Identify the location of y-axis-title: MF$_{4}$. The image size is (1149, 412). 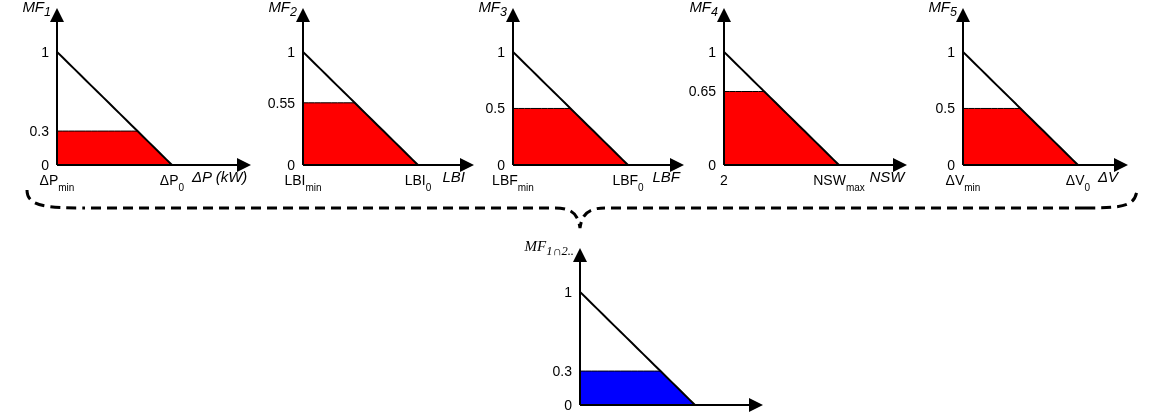
(703, 9).